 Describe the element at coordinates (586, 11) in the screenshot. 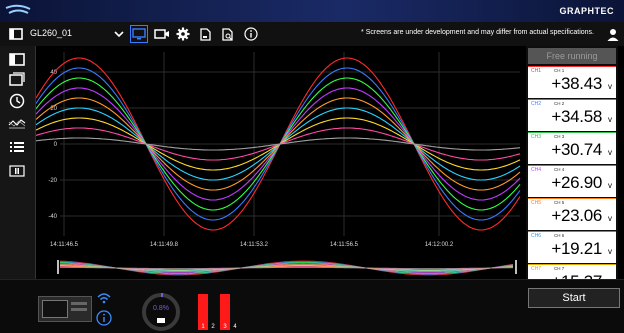

I see `brand-name: GRAPHTEC` at that location.